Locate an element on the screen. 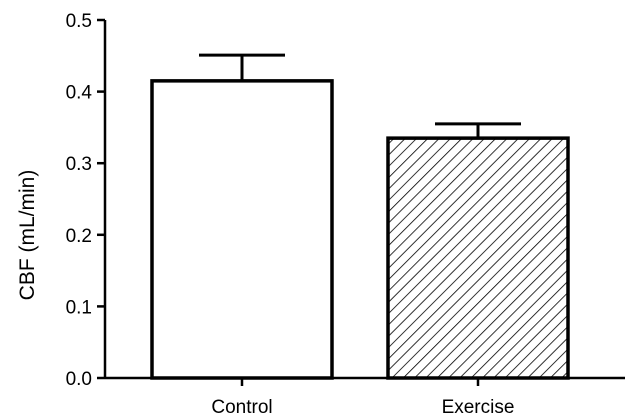 The width and height of the screenshot is (635, 420). x-tick-label-exercise: Exercise is located at coordinates (478, 407).